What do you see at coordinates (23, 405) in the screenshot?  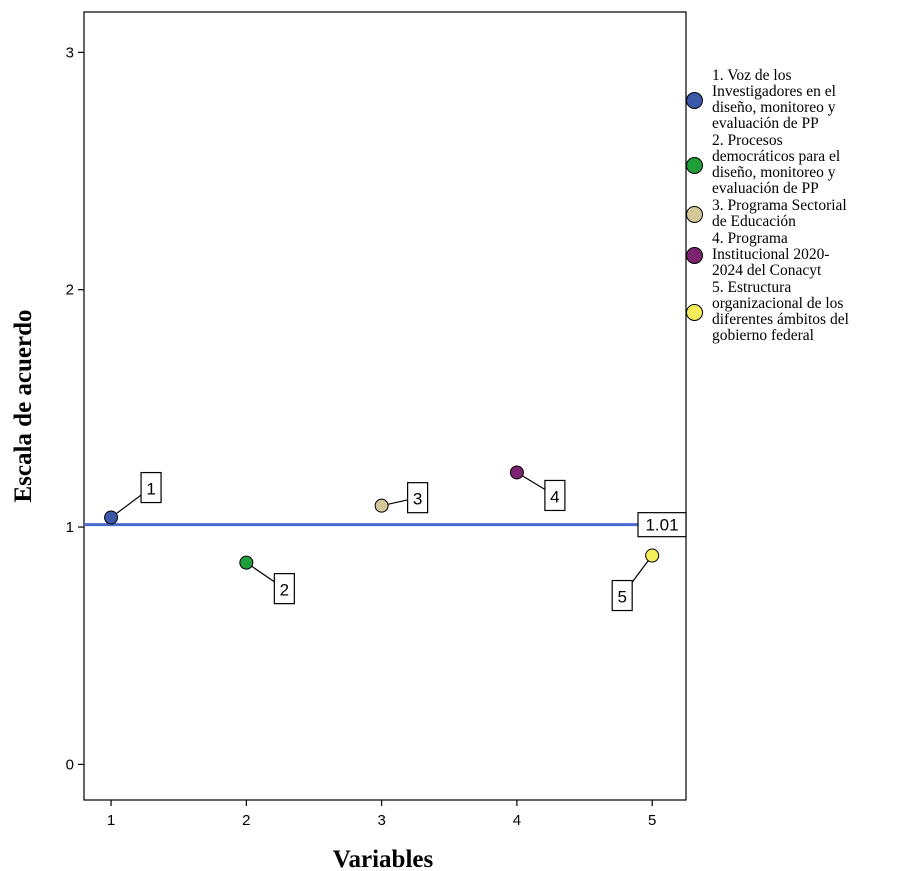 I see `y-axis-title: Escala de acuerdo` at bounding box center [23, 405].